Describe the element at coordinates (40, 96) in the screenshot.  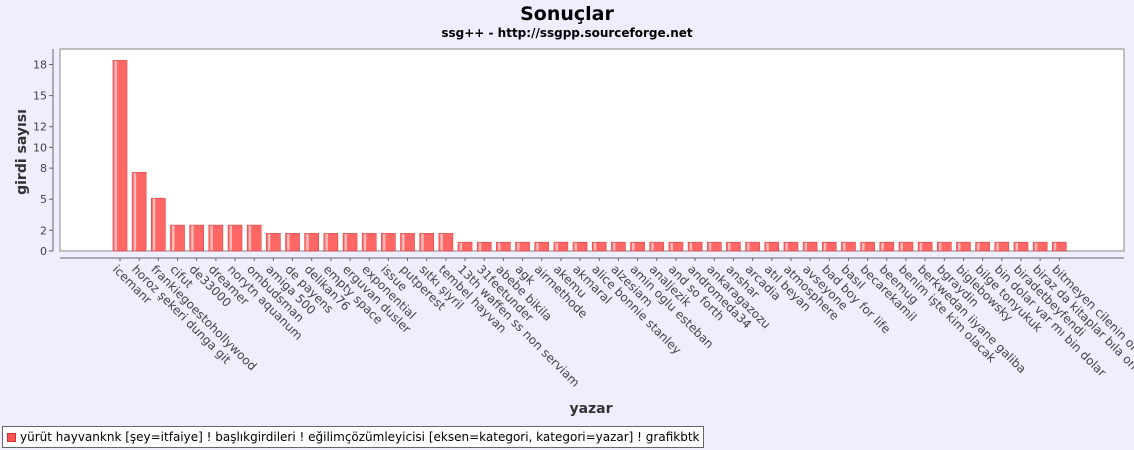
I see `y-tick-label: 15` at that location.